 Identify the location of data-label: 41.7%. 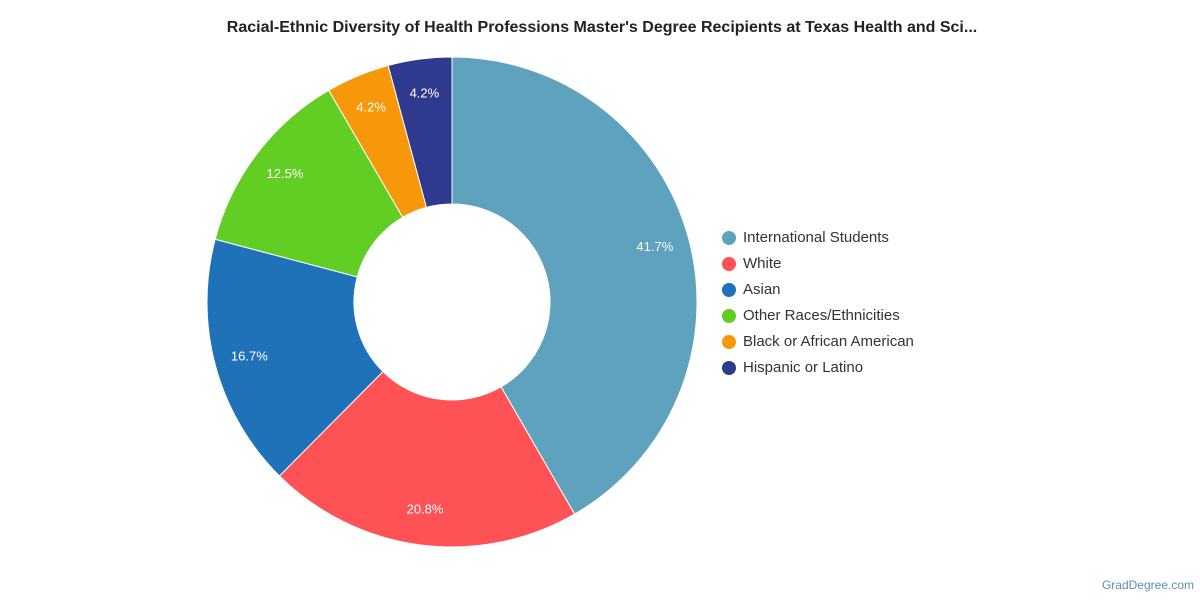
(654, 246).